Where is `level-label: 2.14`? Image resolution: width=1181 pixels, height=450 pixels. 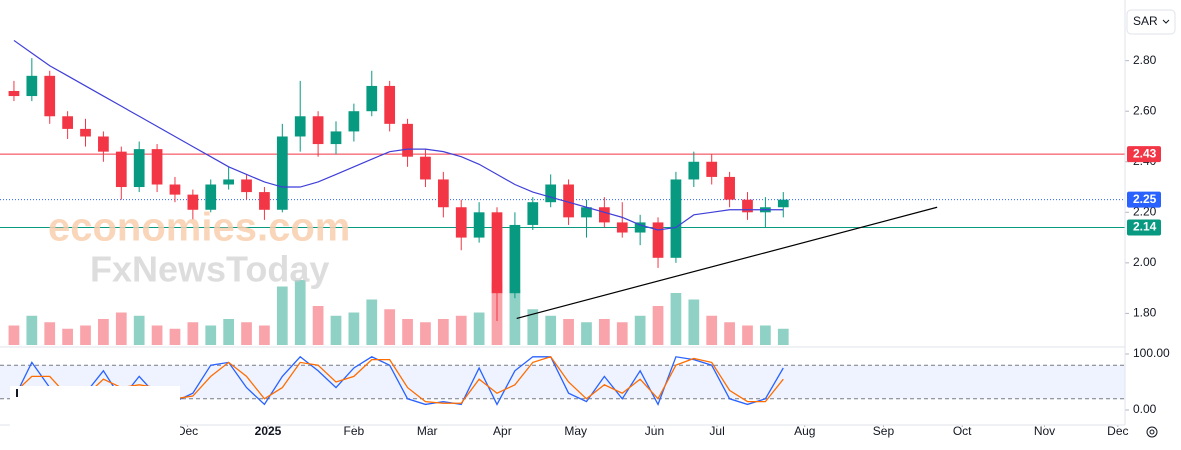 level-label: 2.14 is located at coordinates (1145, 227).